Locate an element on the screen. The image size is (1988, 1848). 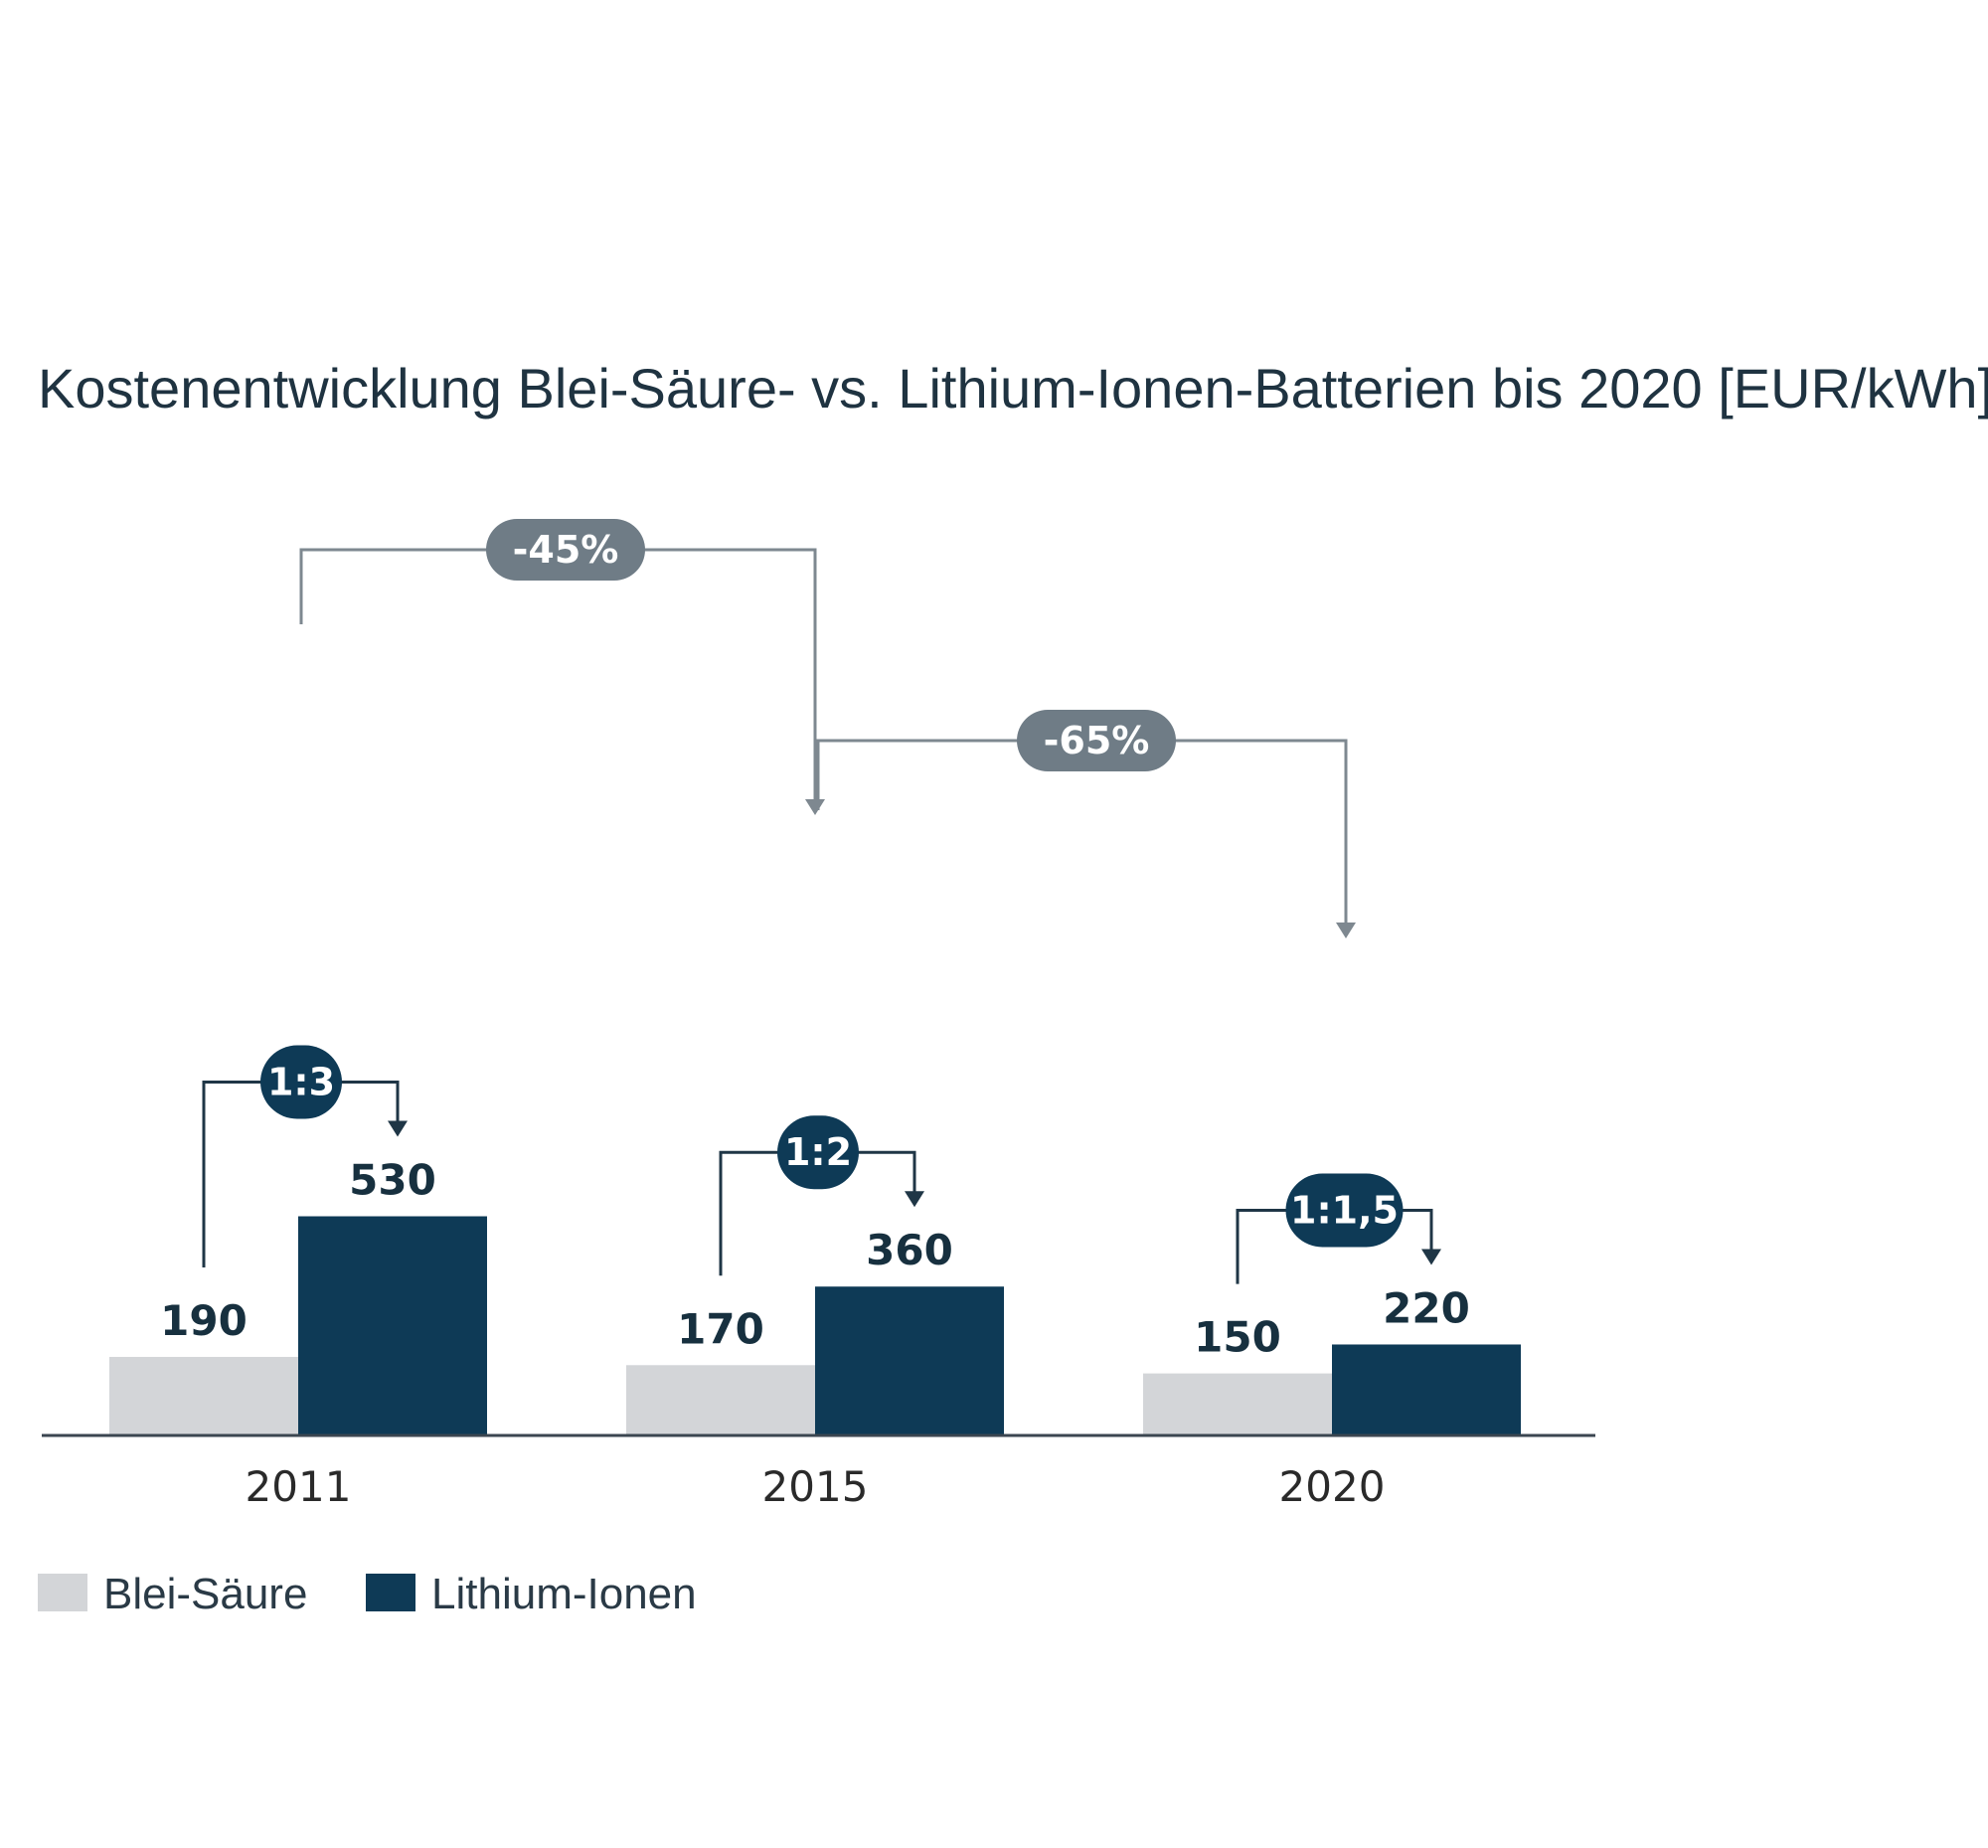
svg-text: -45% is located at coordinates (566, 550).